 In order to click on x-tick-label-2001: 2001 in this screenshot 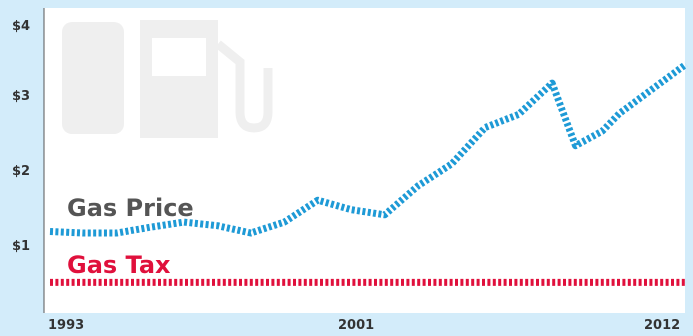, I will do `click(356, 325)`.